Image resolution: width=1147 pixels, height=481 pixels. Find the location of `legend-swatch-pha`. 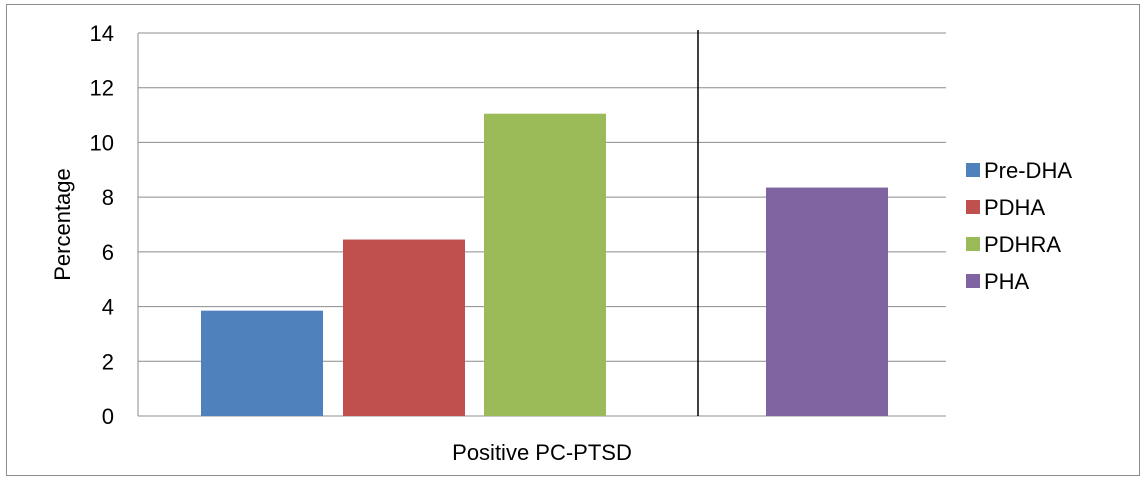

legend-swatch-pha is located at coordinates (973, 281).